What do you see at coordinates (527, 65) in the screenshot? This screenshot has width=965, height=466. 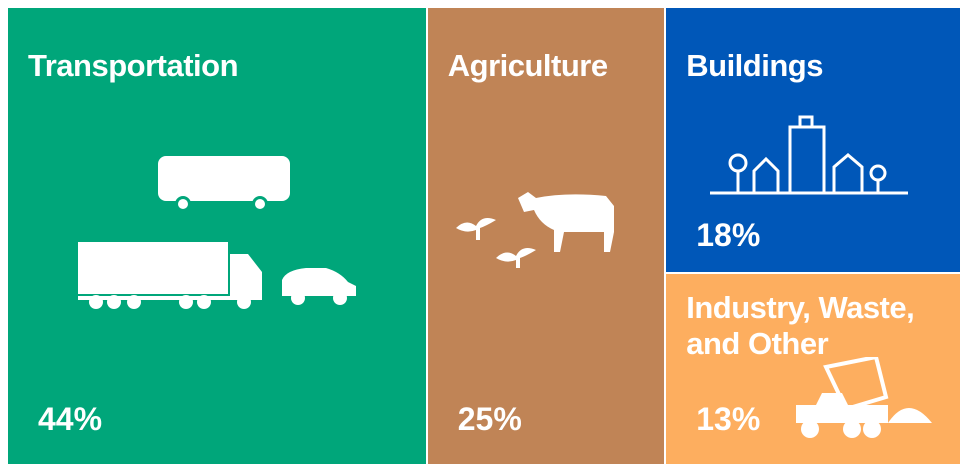 I see `tile-label: Agriculture` at bounding box center [527, 65].